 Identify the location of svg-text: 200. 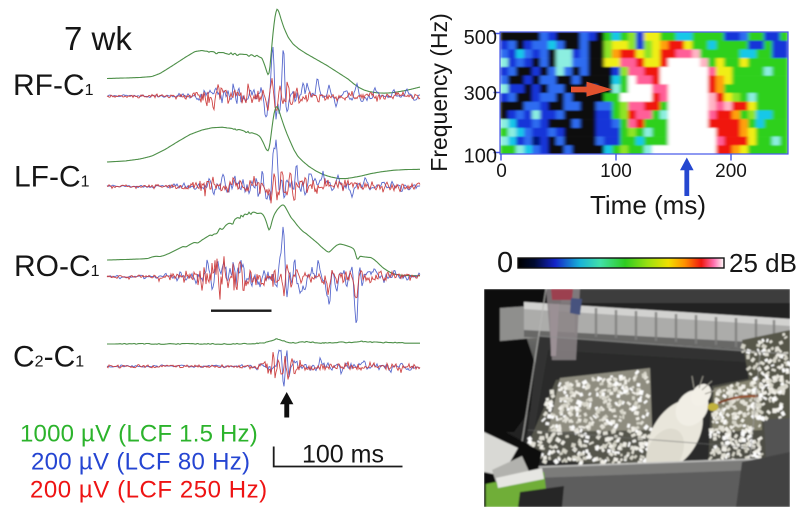
(731, 171).